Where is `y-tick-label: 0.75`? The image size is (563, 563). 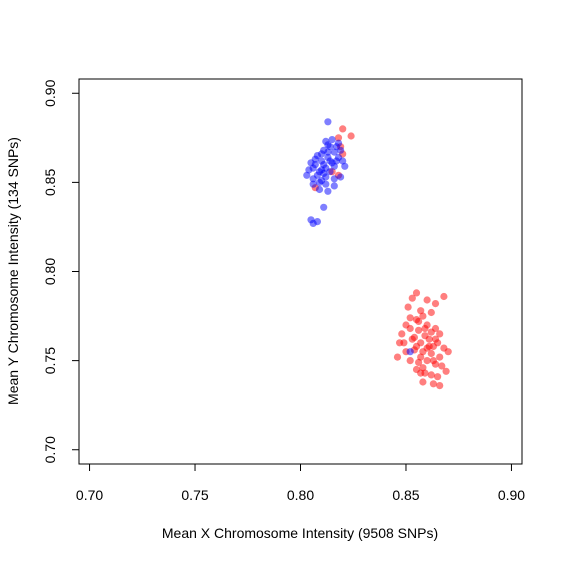 y-tick-label: 0.75 is located at coordinates (50, 360).